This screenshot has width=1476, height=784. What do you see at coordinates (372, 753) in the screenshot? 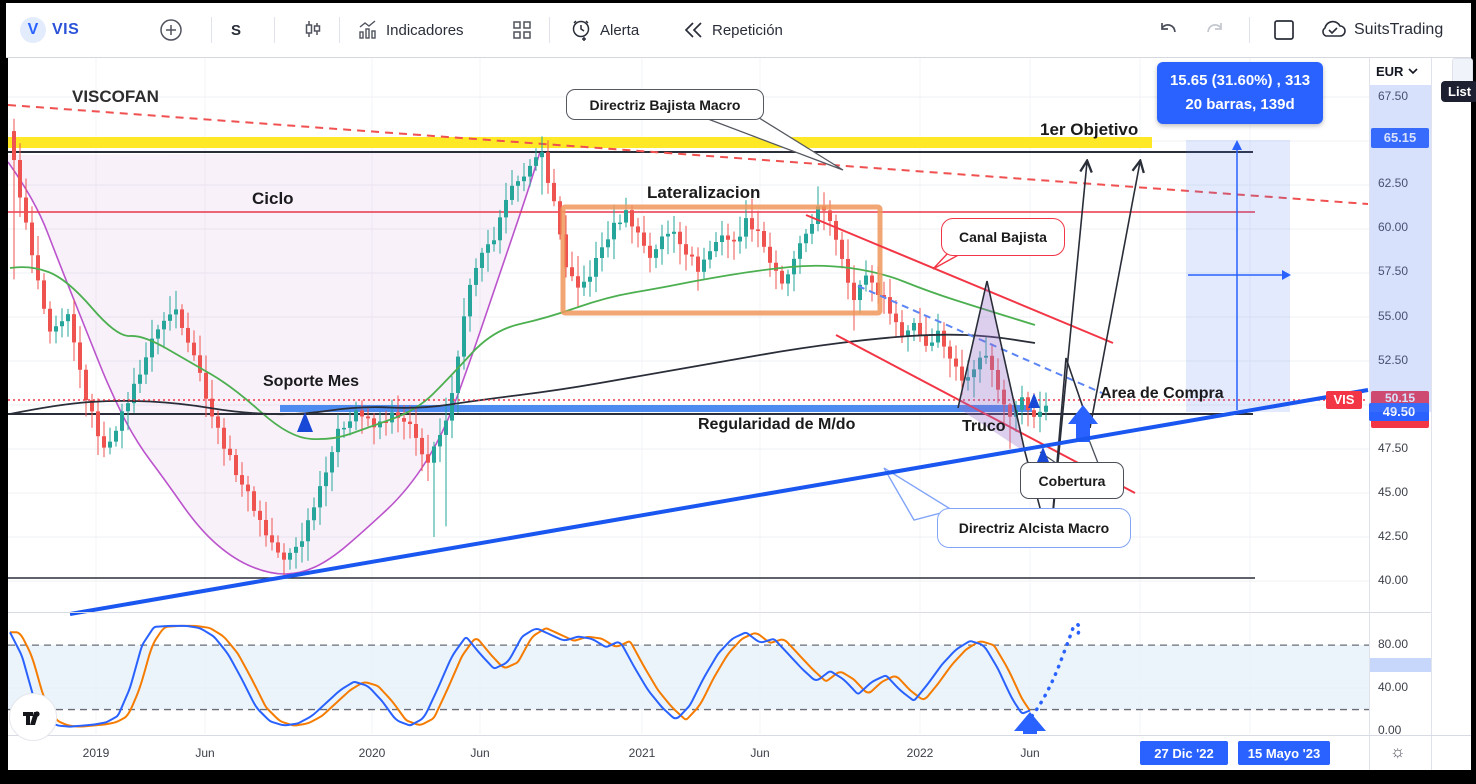
I see `time-axis-label: 2020` at bounding box center [372, 753].